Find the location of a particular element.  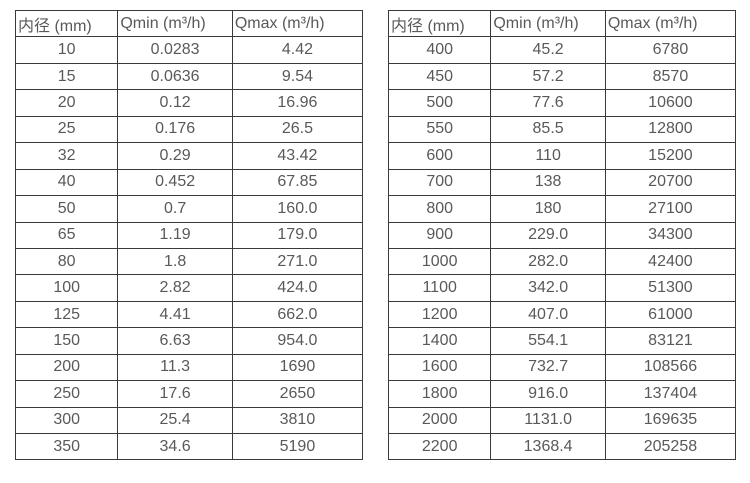

table-row: 700 138 20700 is located at coordinates (562, 182).